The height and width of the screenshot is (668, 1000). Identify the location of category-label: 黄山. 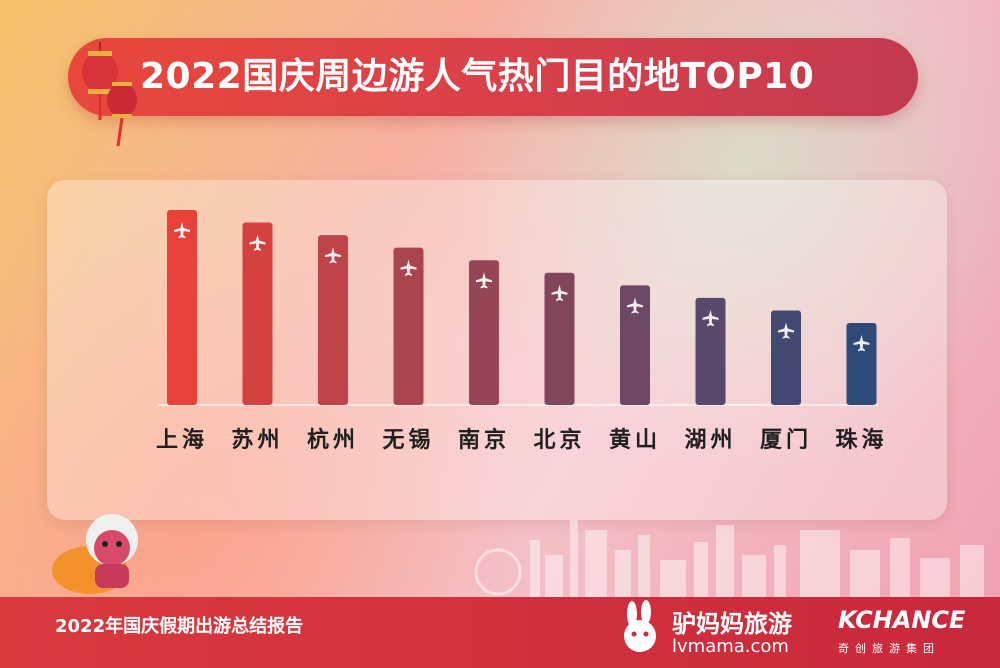
(635, 440).